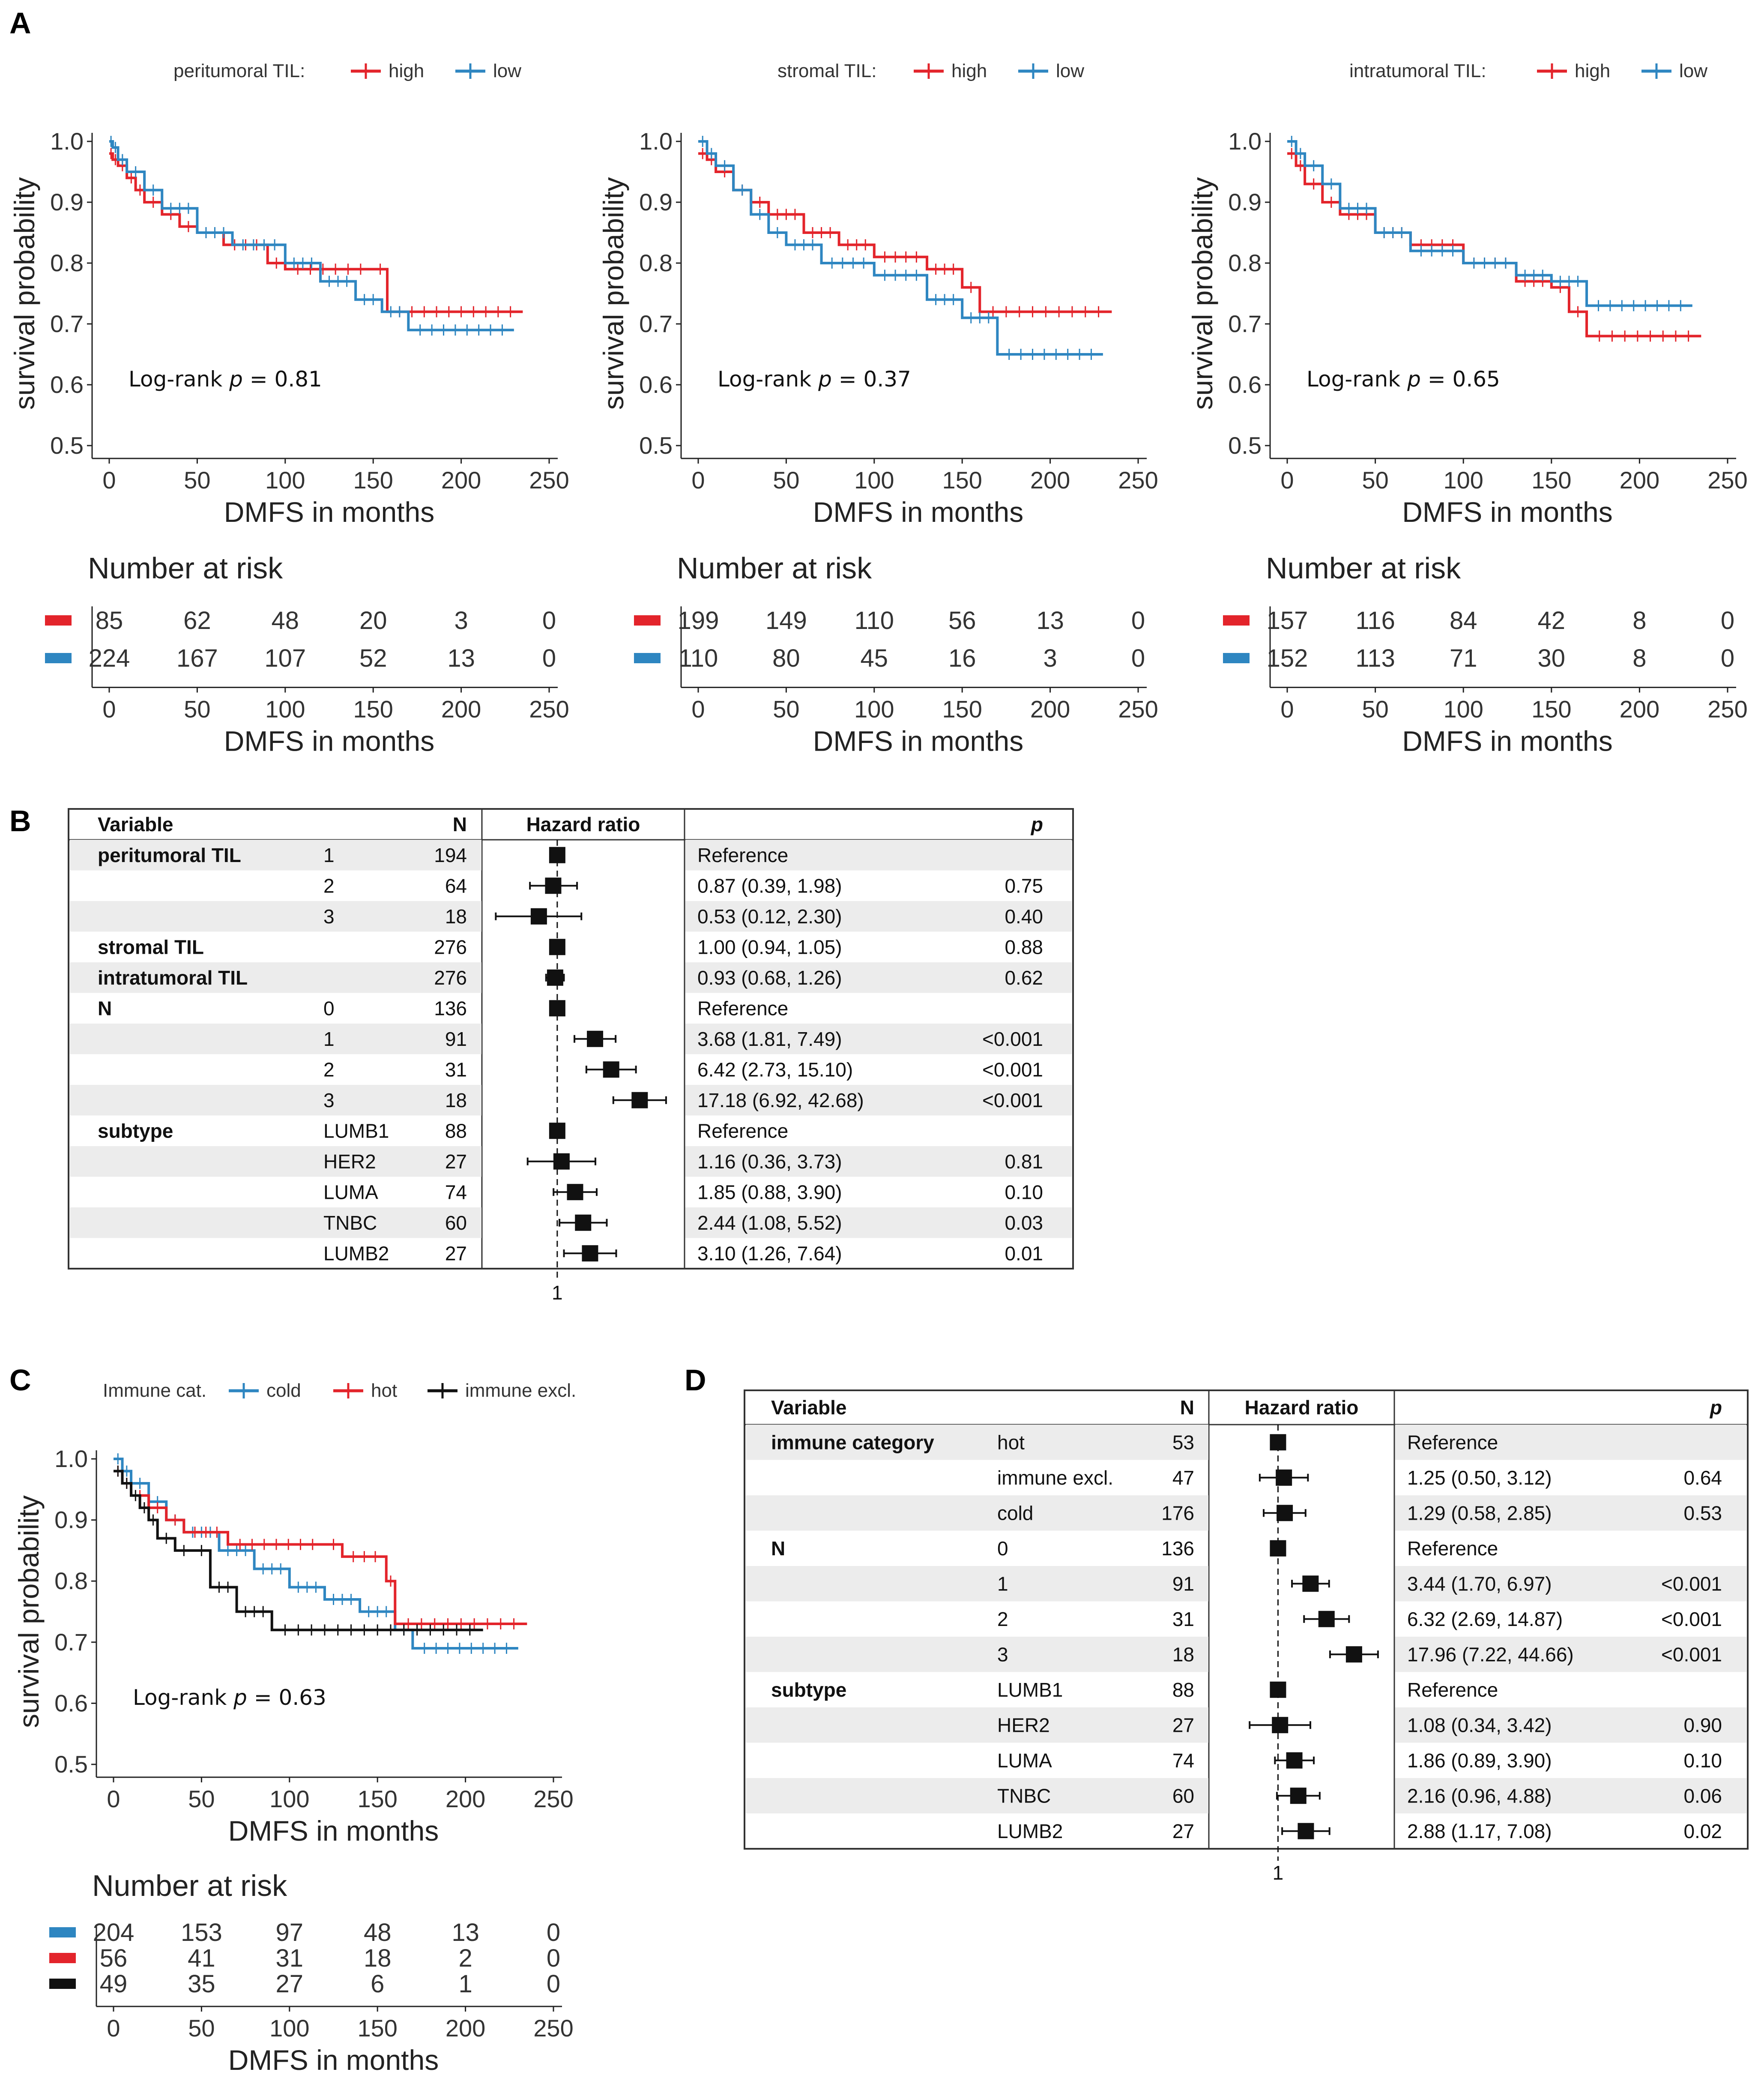 The height and width of the screenshot is (2081, 1764). What do you see at coordinates (356, 1253) in the screenshot?
I see `row-level: LUMB2` at bounding box center [356, 1253].